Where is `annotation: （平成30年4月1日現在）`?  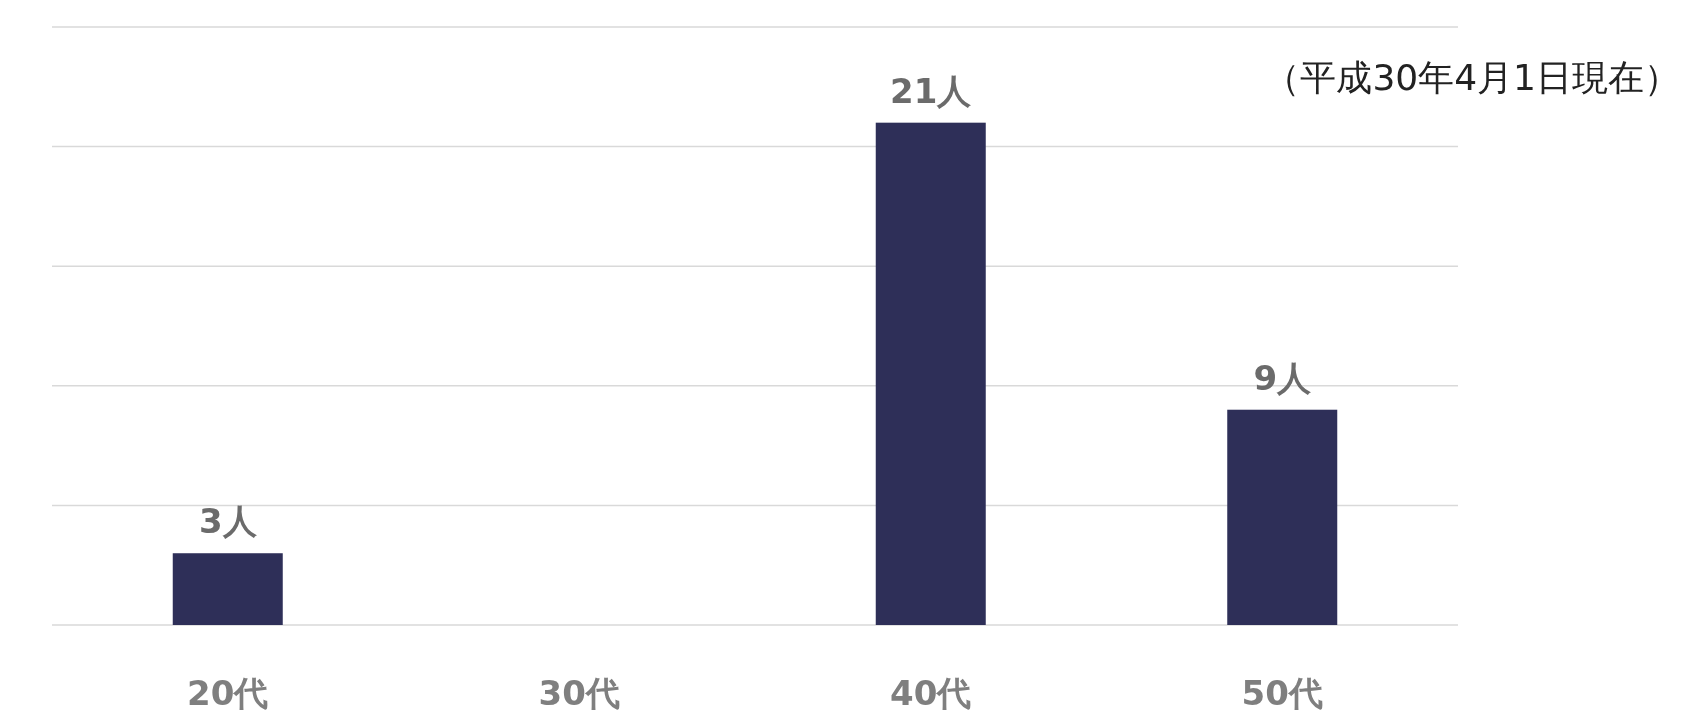 annotation: （平成30年4月1日現在） is located at coordinates (1472, 77).